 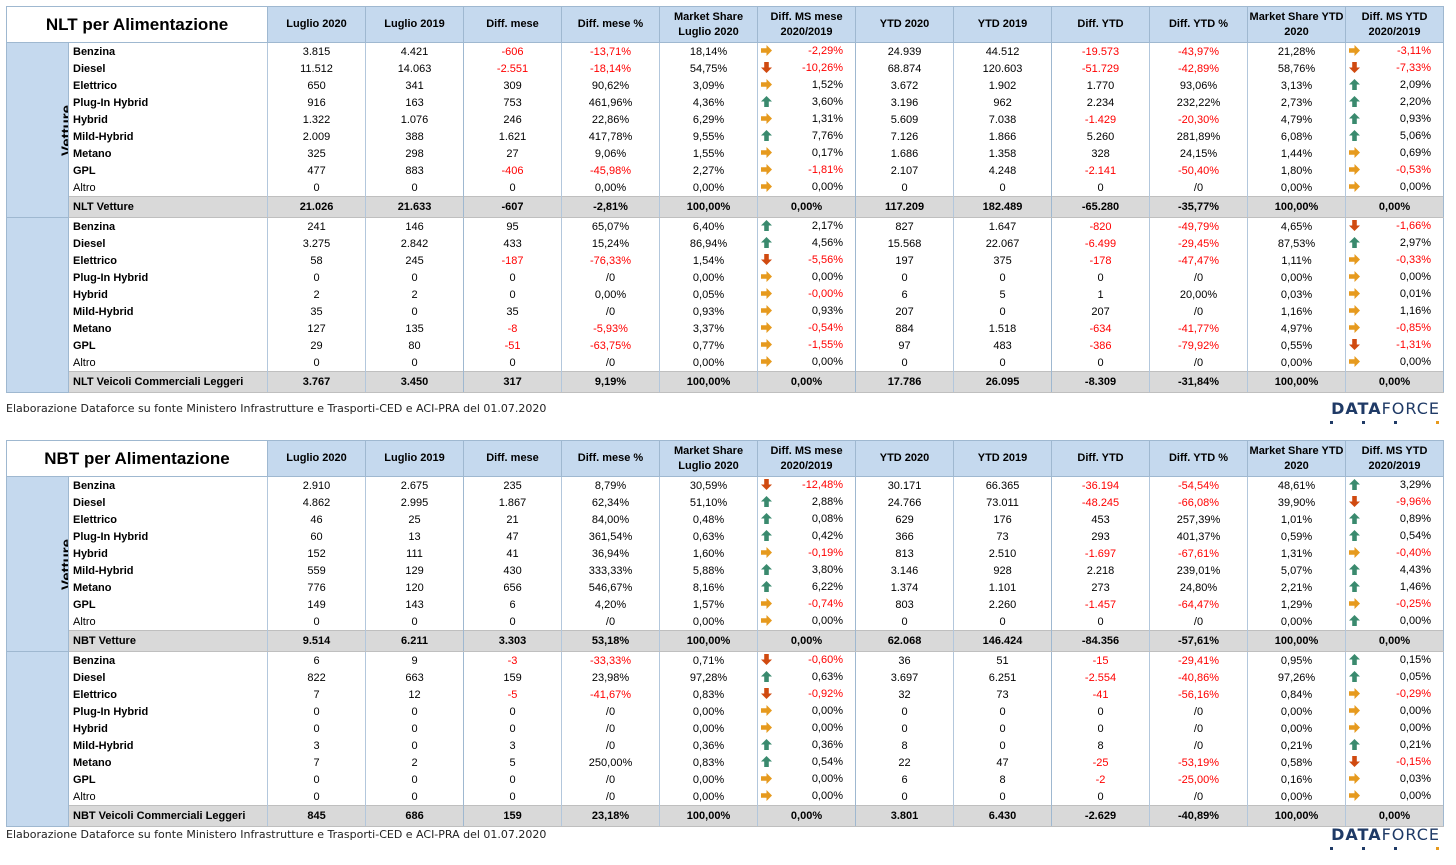 What do you see at coordinates (1297, 345) in the screenshot?
I see `cell-value: 0,55%` at bounding box center [1297, 345].